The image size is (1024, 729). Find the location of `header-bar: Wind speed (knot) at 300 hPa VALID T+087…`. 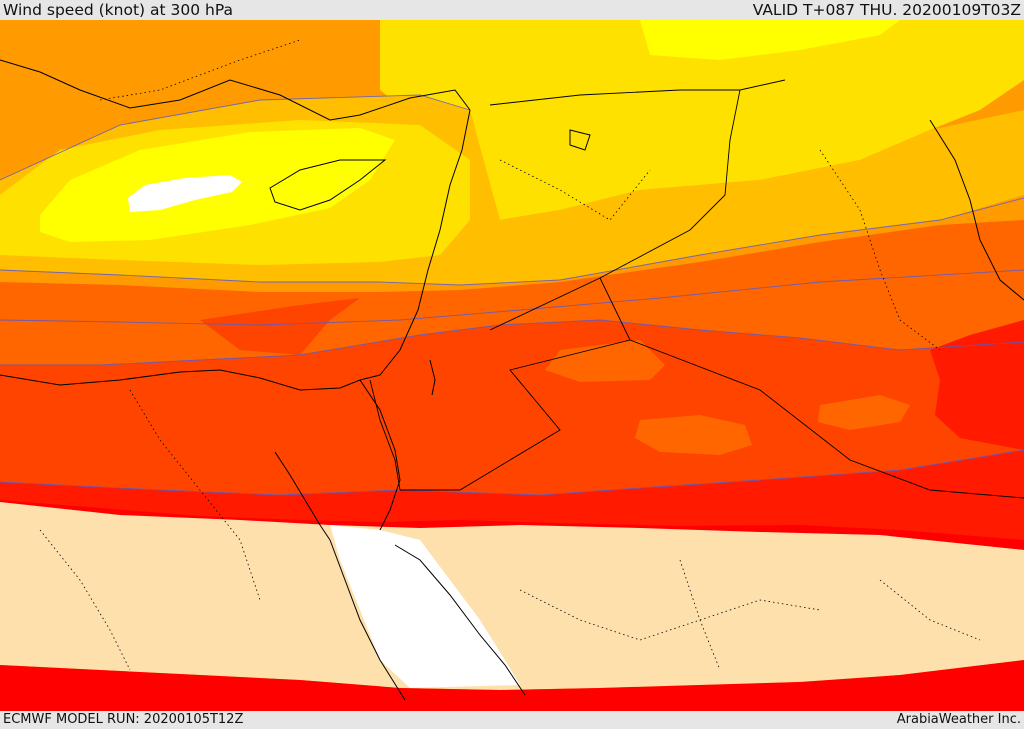

header-bar: Wind speed (knot) at 300 hPa VALID T+087… is located at coordinates (512, 10).